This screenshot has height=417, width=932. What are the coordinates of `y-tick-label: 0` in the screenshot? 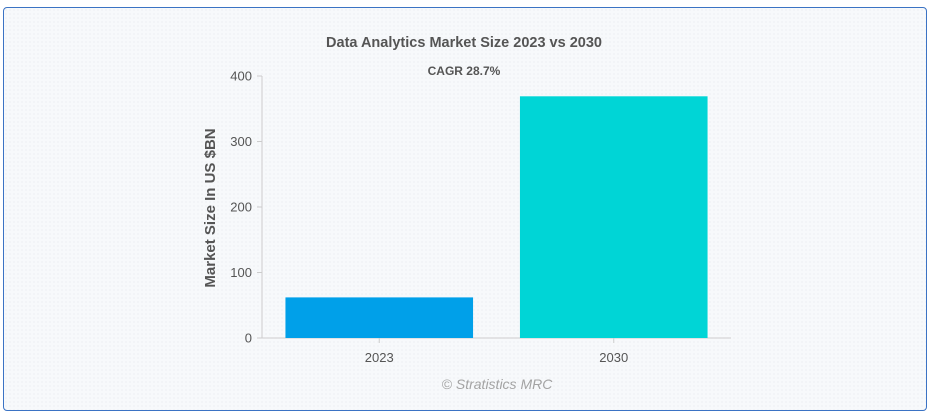 It's located at (248, 338).